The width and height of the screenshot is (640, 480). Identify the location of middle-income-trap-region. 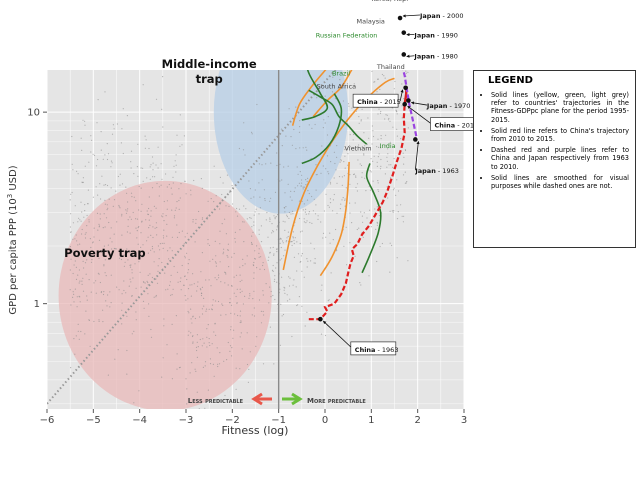
(281, 142).